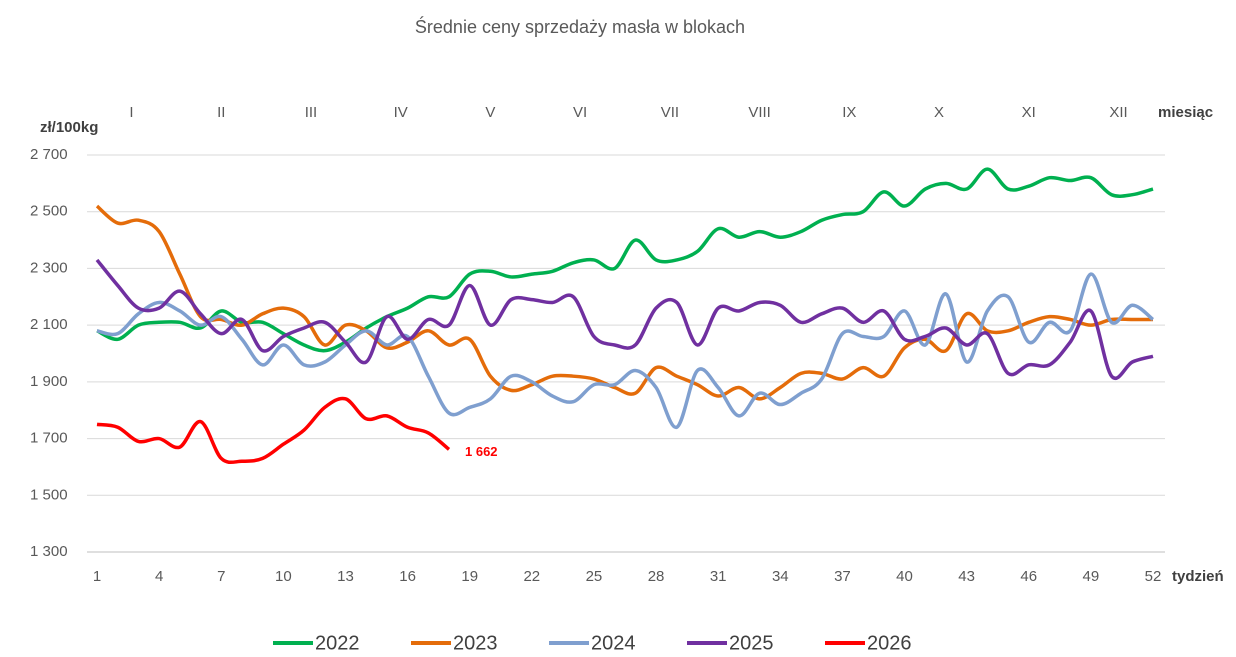  Describe the element at coordinates (718, 576) in the screenshot. I see `x-tick-label: 31` at that location.